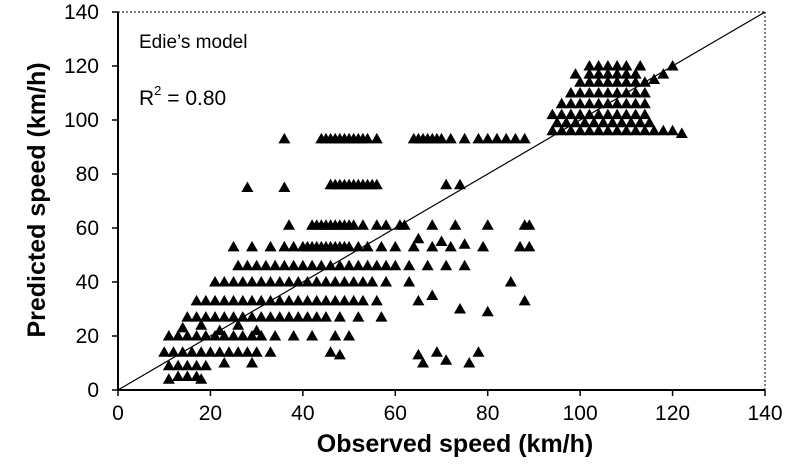 The width and height of the screenshot is (792, 464). Describe the element at coordinates (81, 12) in the screenshot. I see `y-tick-label: 140` at that location.